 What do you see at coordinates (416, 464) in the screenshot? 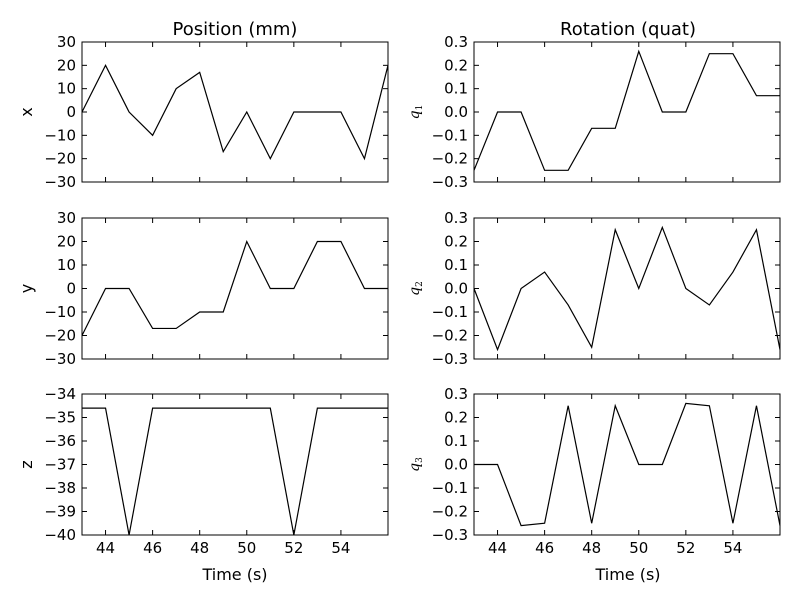
I see `y-axis-label: q3` at bounding box center [416, 464].